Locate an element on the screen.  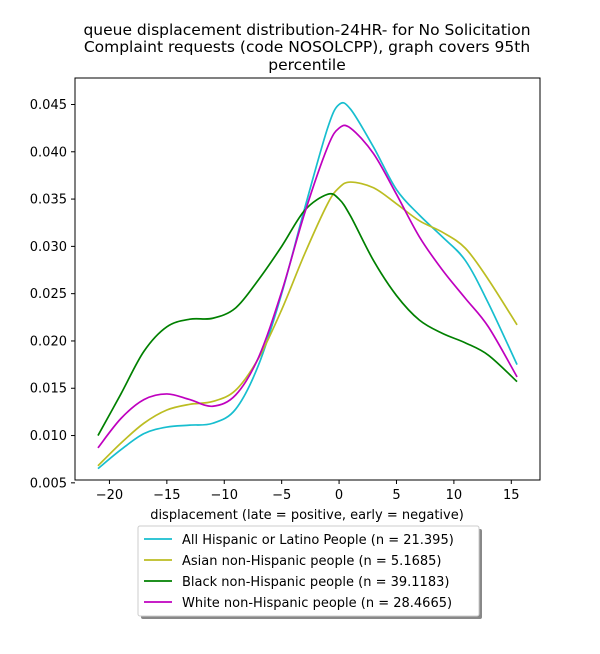
y-tick-label: 0.020 is located at coordinates (48, 341).